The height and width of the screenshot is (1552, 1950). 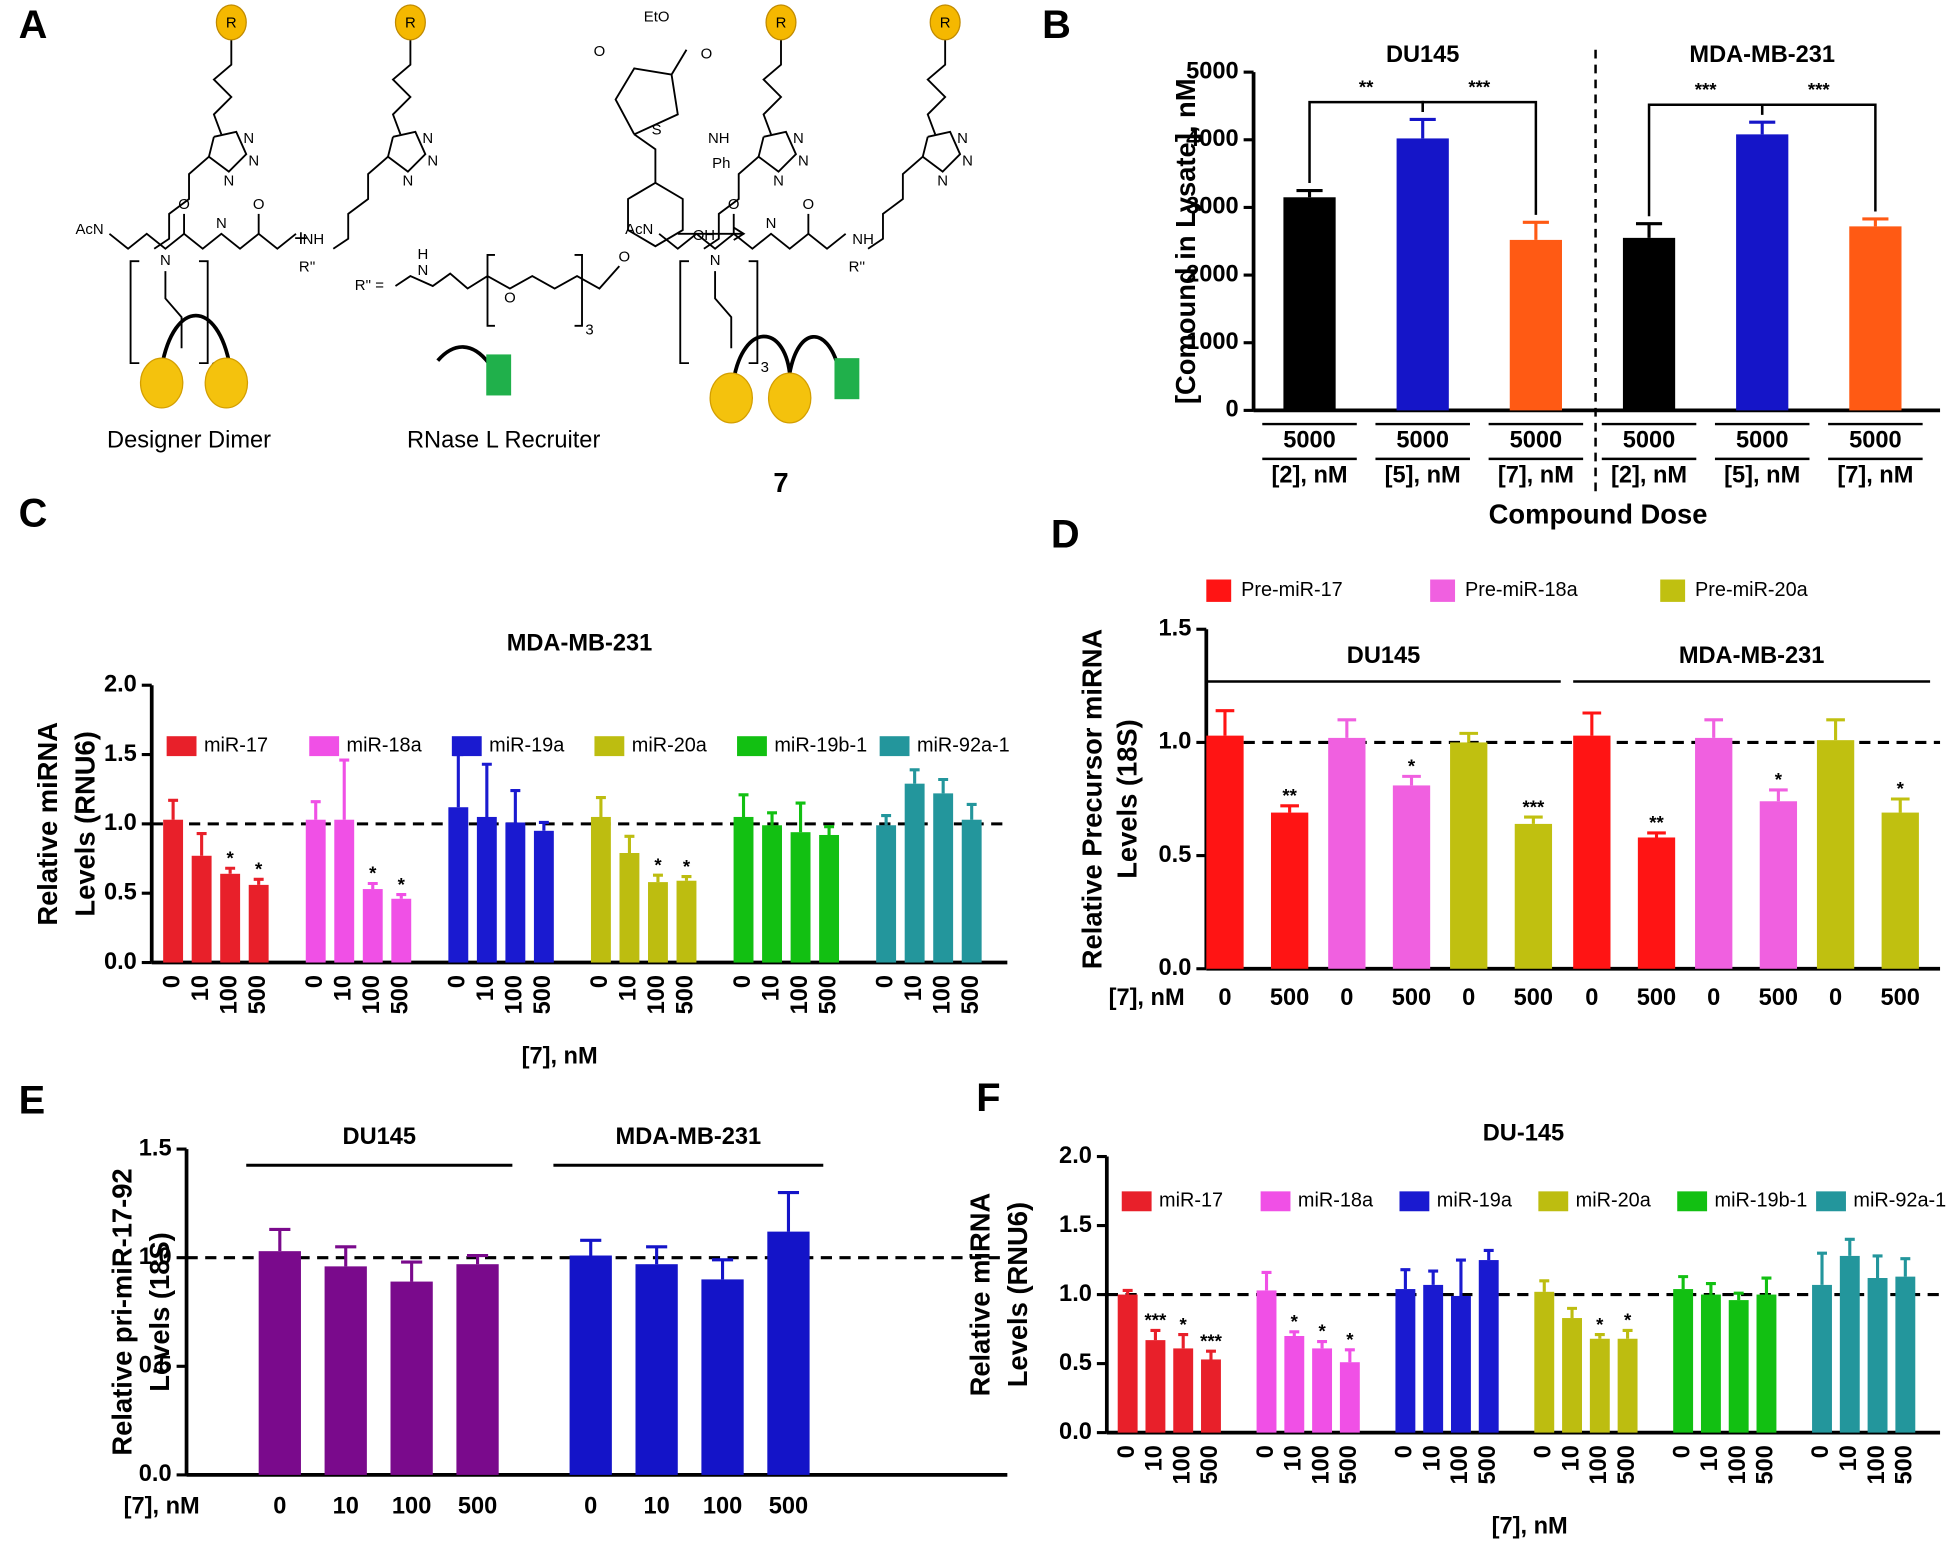 I want to click on y-tick-label: 0.0, so click(x=120, y=962).